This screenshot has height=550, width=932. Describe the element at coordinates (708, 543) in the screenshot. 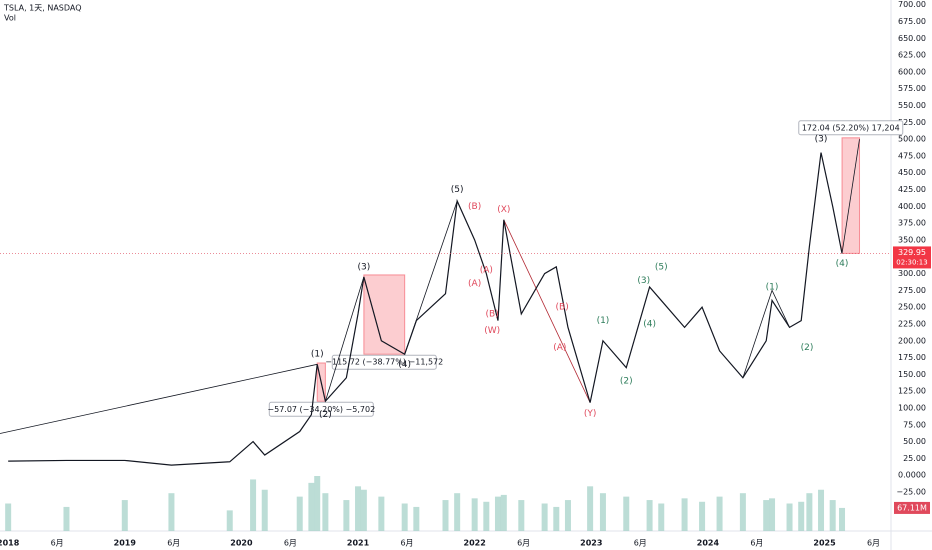

I see `x-tick-label: 2024` at that location.